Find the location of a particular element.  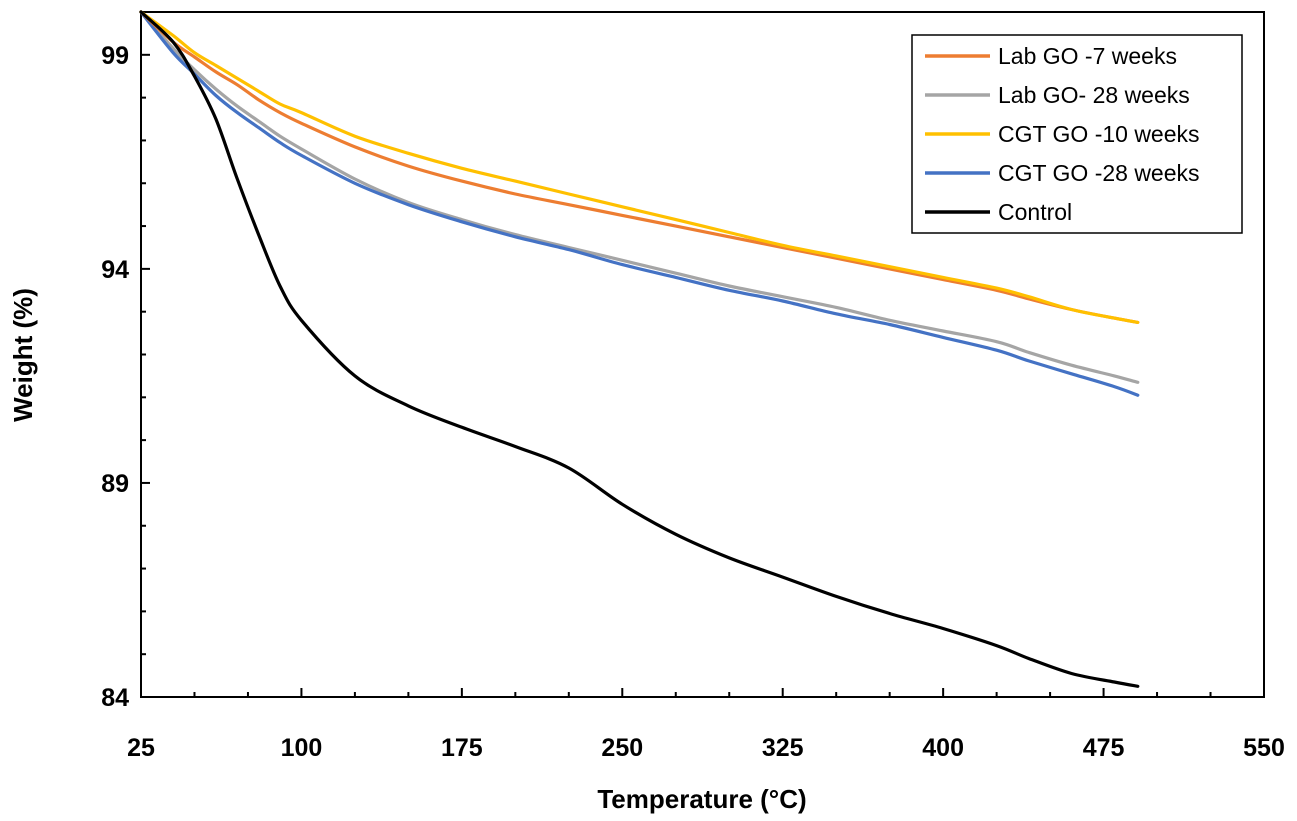

legend-label-cgt-go-28-weeks: CGT GO -28 weeks is located at coordinates (1099, 173).